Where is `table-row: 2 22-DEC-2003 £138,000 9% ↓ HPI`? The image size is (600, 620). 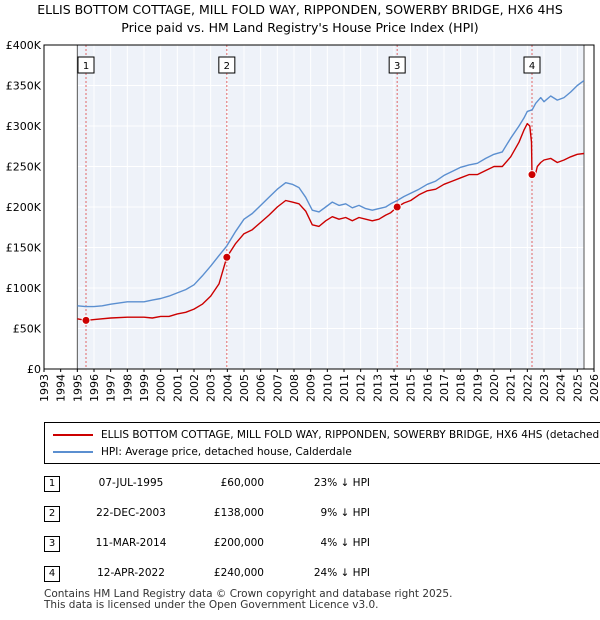 table-row: 2 22-DEC-2003 £138,000 9% ↓ HPI is located at coordinates (244, 514).